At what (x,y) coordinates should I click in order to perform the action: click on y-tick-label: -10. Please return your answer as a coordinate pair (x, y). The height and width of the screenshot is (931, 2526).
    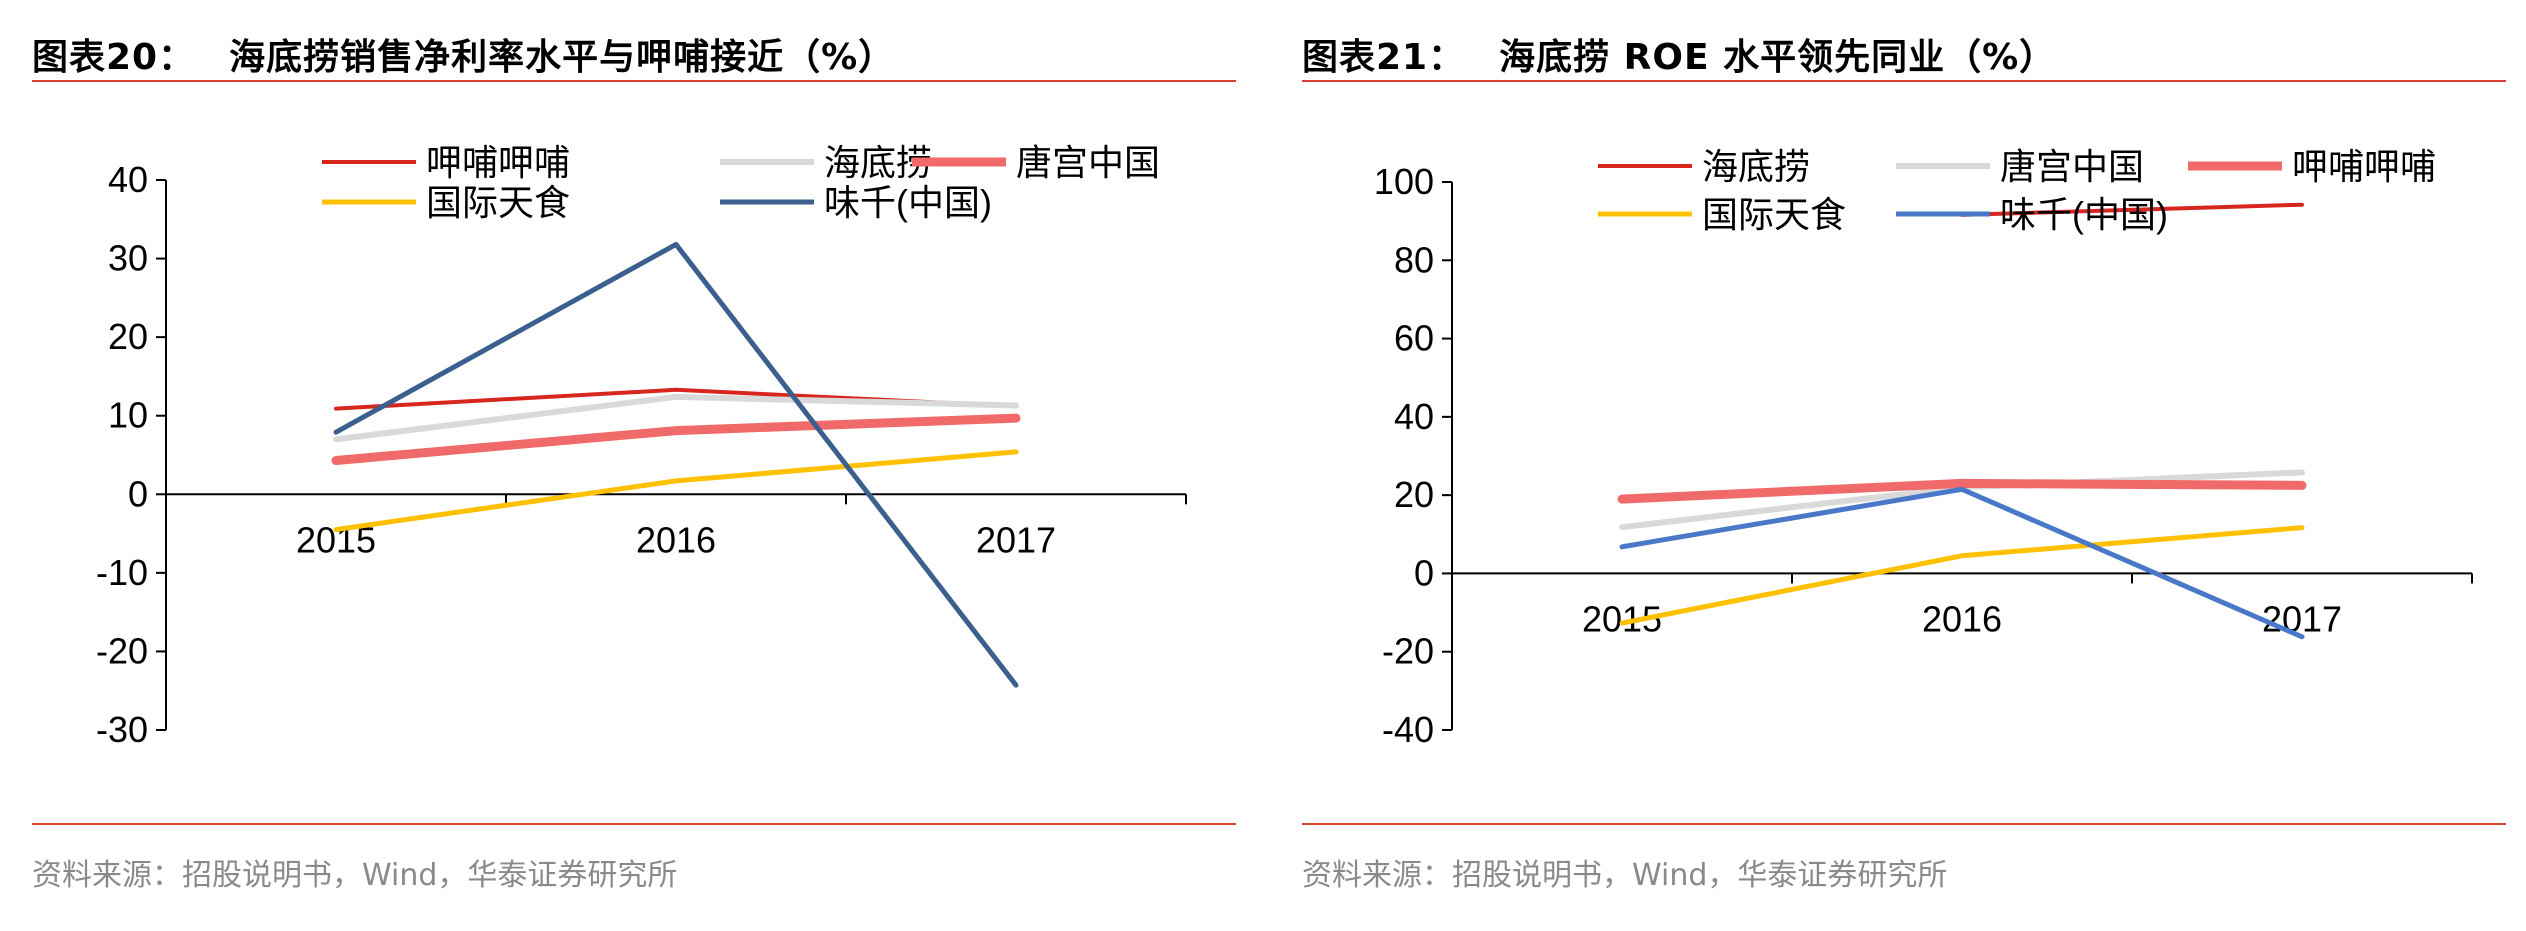
    Looking at the image, I should click on (122, 572).